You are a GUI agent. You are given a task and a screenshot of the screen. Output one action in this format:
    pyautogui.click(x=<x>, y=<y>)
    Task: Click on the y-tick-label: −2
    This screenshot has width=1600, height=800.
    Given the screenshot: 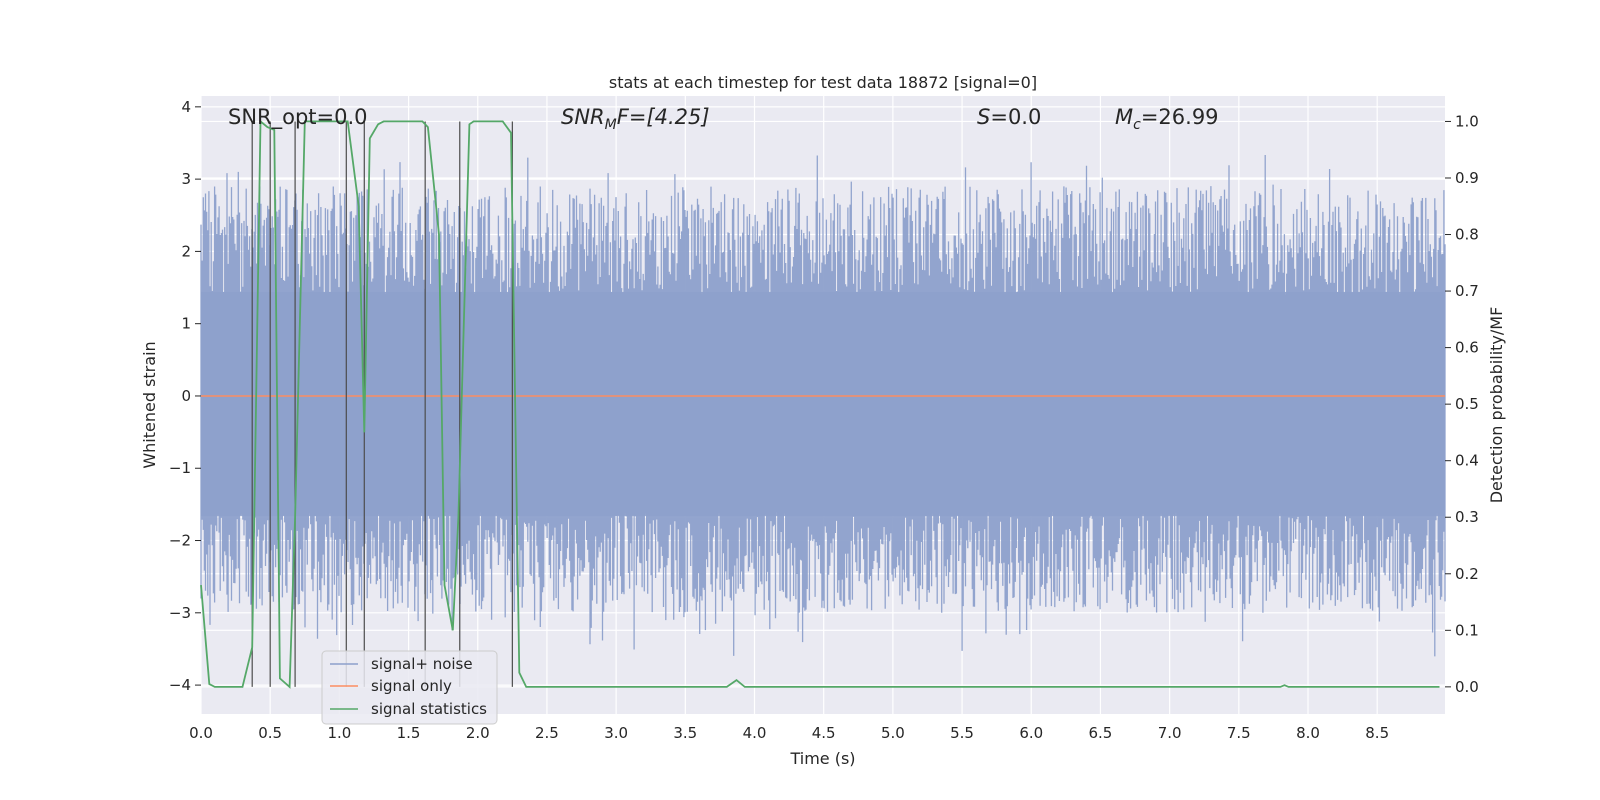 What is the action you would take?
    pyautogui.click(x=180, y=541)
    